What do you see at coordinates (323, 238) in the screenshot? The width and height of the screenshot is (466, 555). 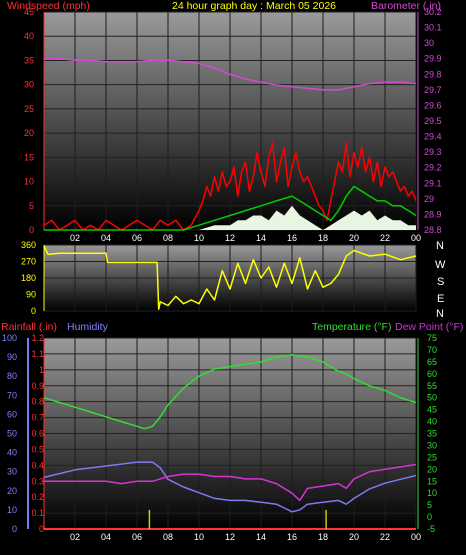 I see `x-tick-label: 18` at bounding box center [323, 238].